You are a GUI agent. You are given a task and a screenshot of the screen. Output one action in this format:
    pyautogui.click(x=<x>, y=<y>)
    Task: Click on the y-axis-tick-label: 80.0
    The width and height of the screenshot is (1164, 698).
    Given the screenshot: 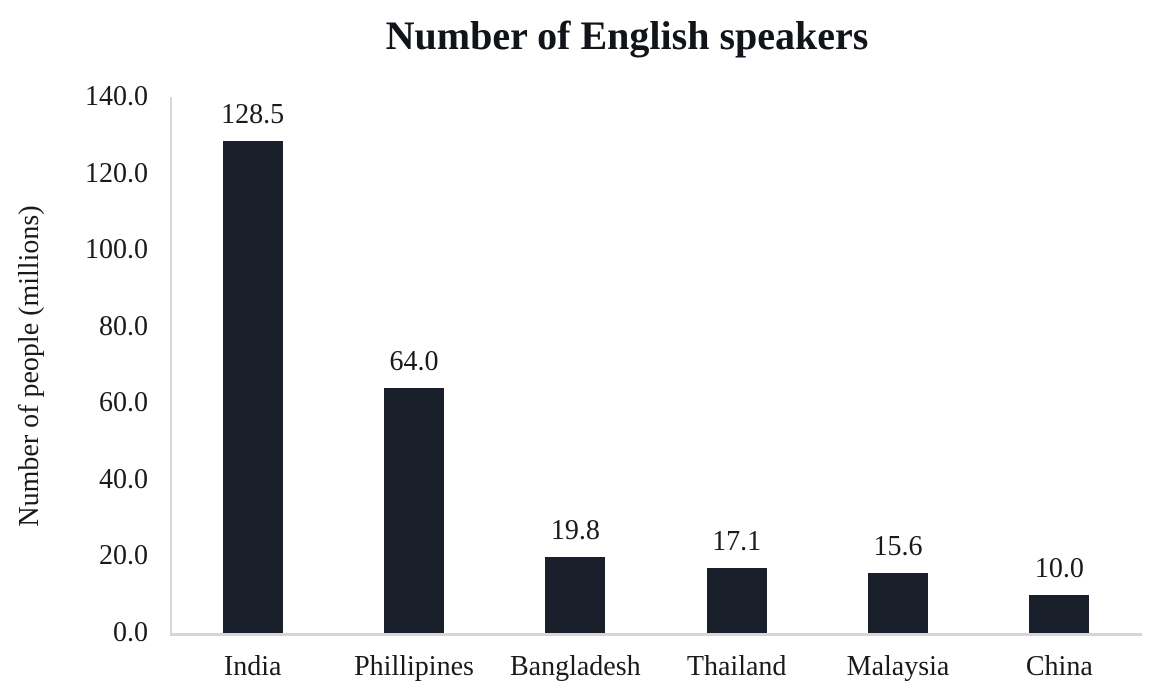 What is the action you would take?
    pyautogui.click(x=123, y=326)
    